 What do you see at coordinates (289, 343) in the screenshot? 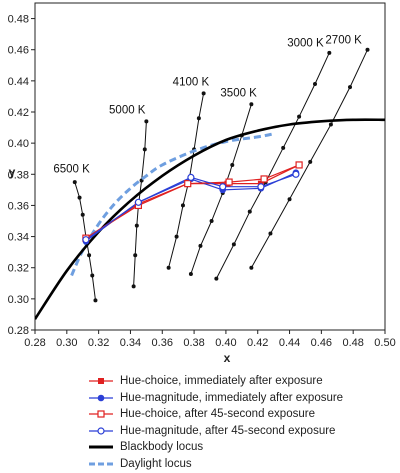
I see `x-tick-label: 0.44` at bounding box center [289, 343].